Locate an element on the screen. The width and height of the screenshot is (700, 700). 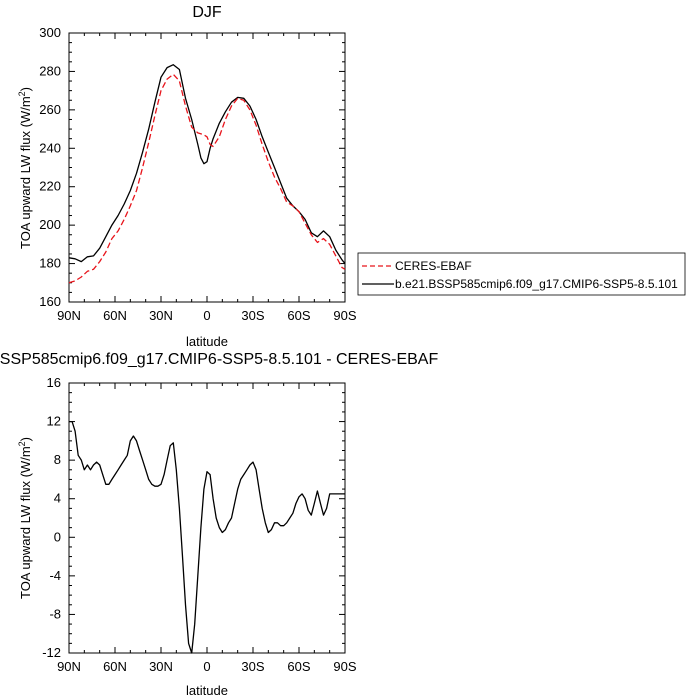
top-x-tick-label: 60N is located at coordinates (115, 315).